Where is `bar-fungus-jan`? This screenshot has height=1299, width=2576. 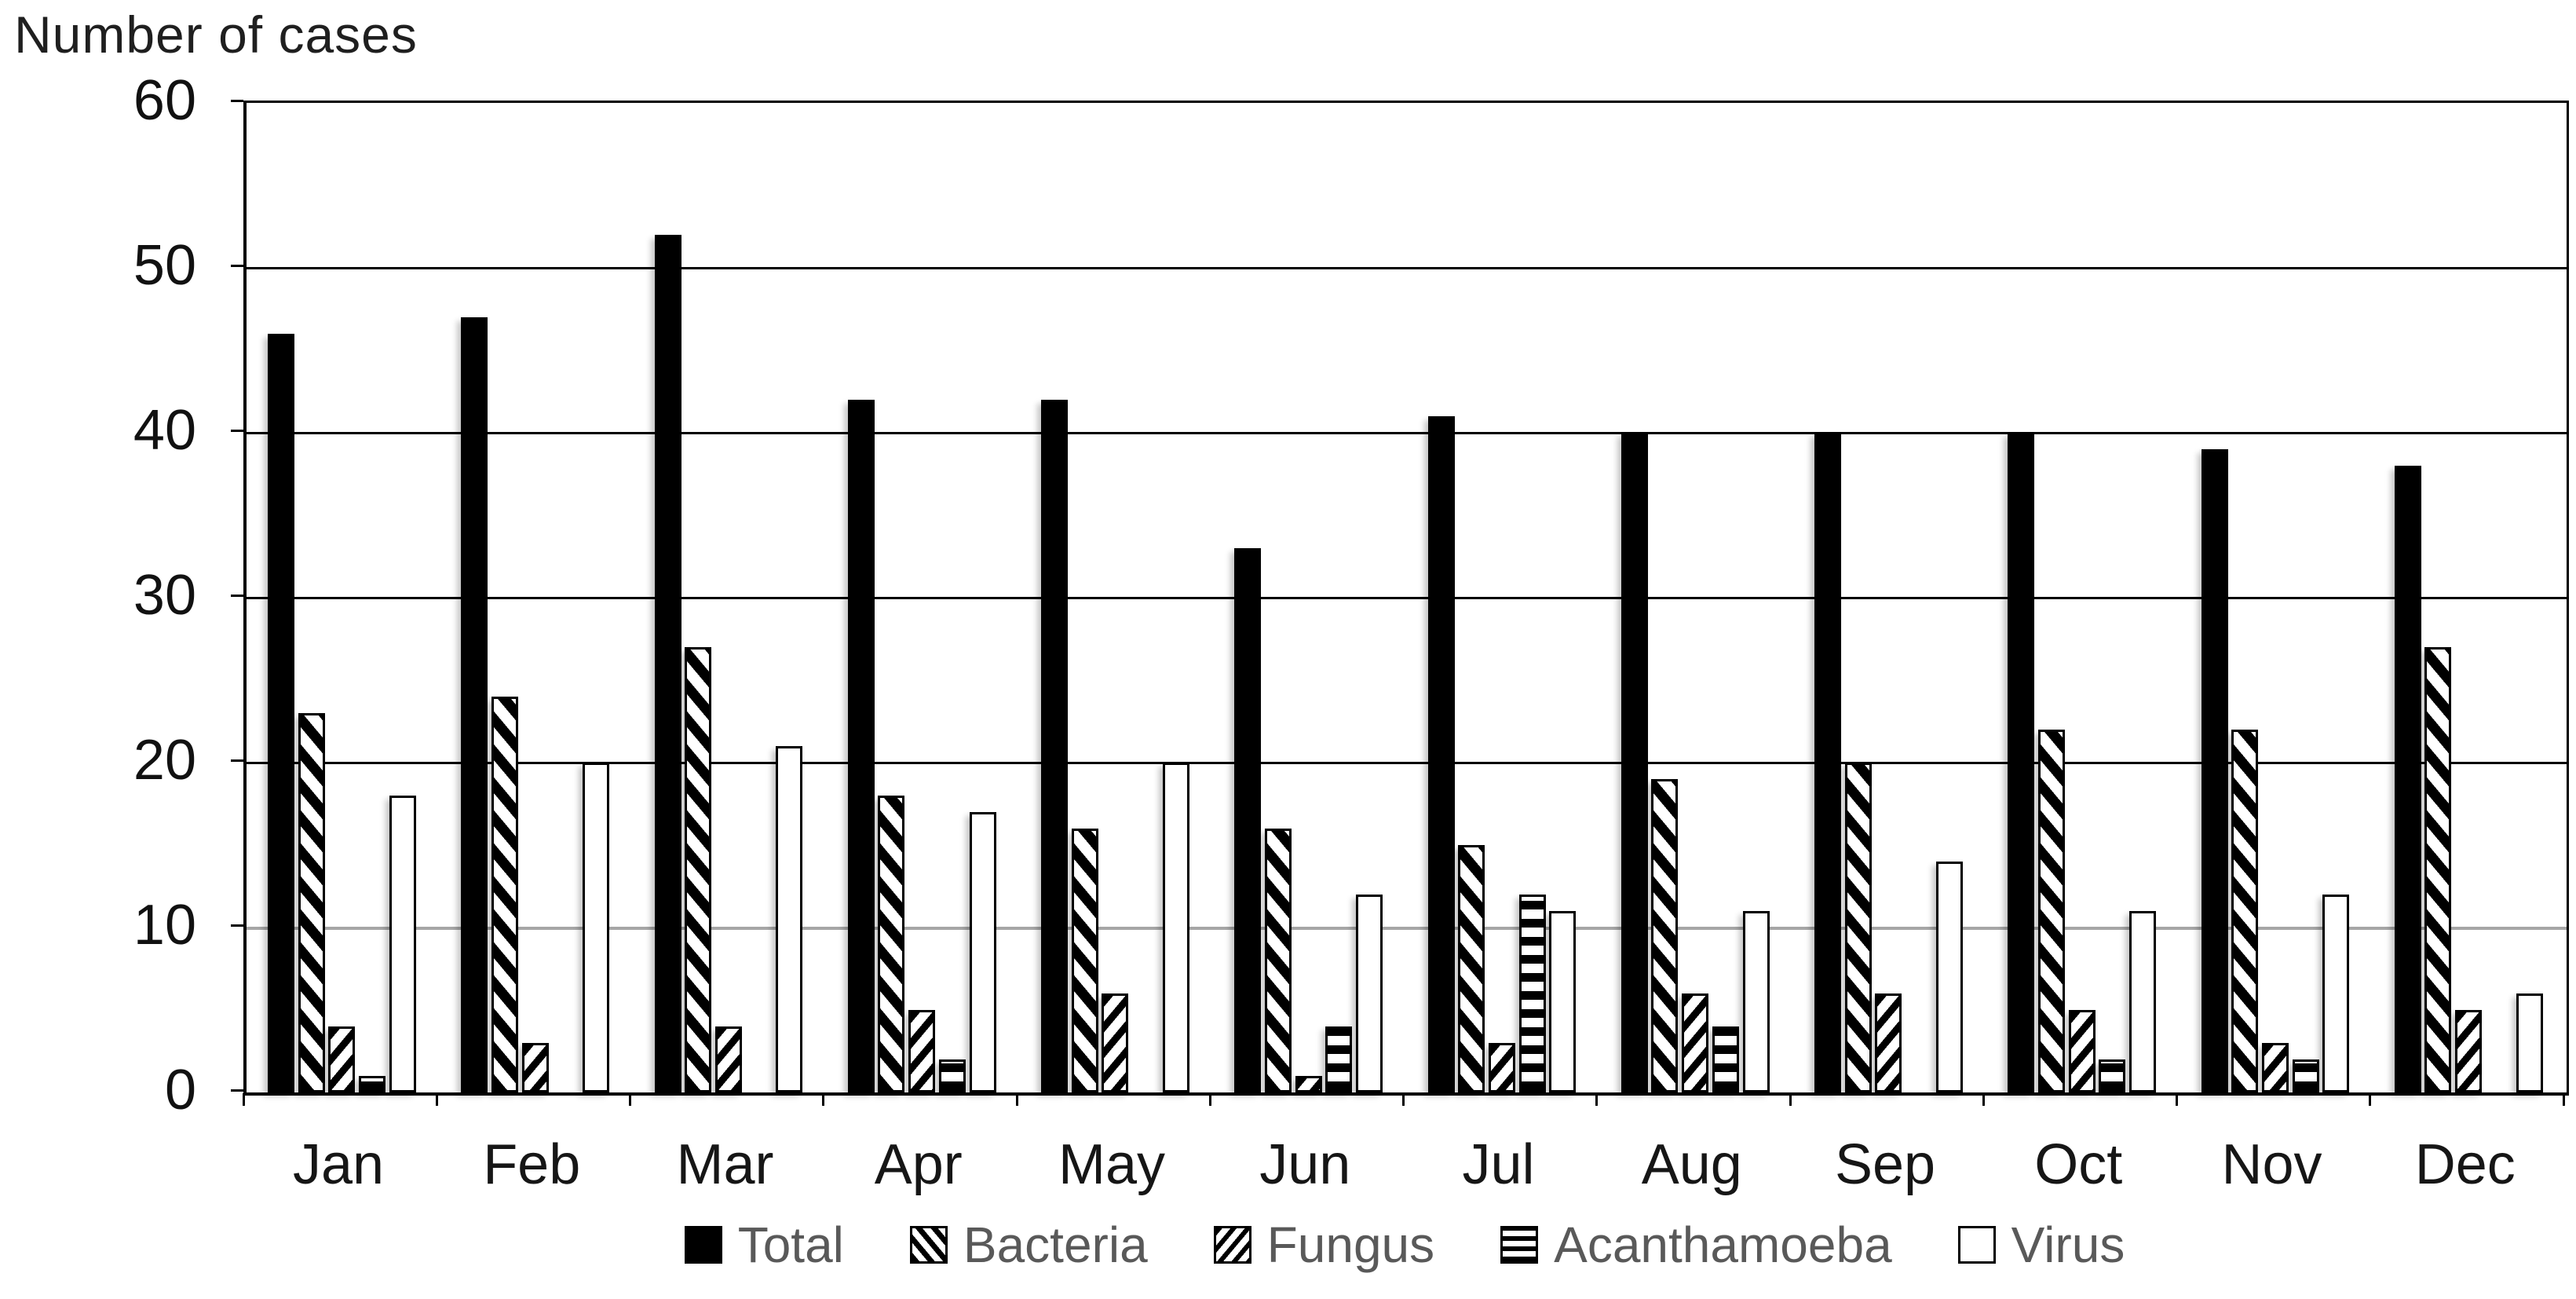 bar-fungus-jan is located at coordinates (342, 1059).